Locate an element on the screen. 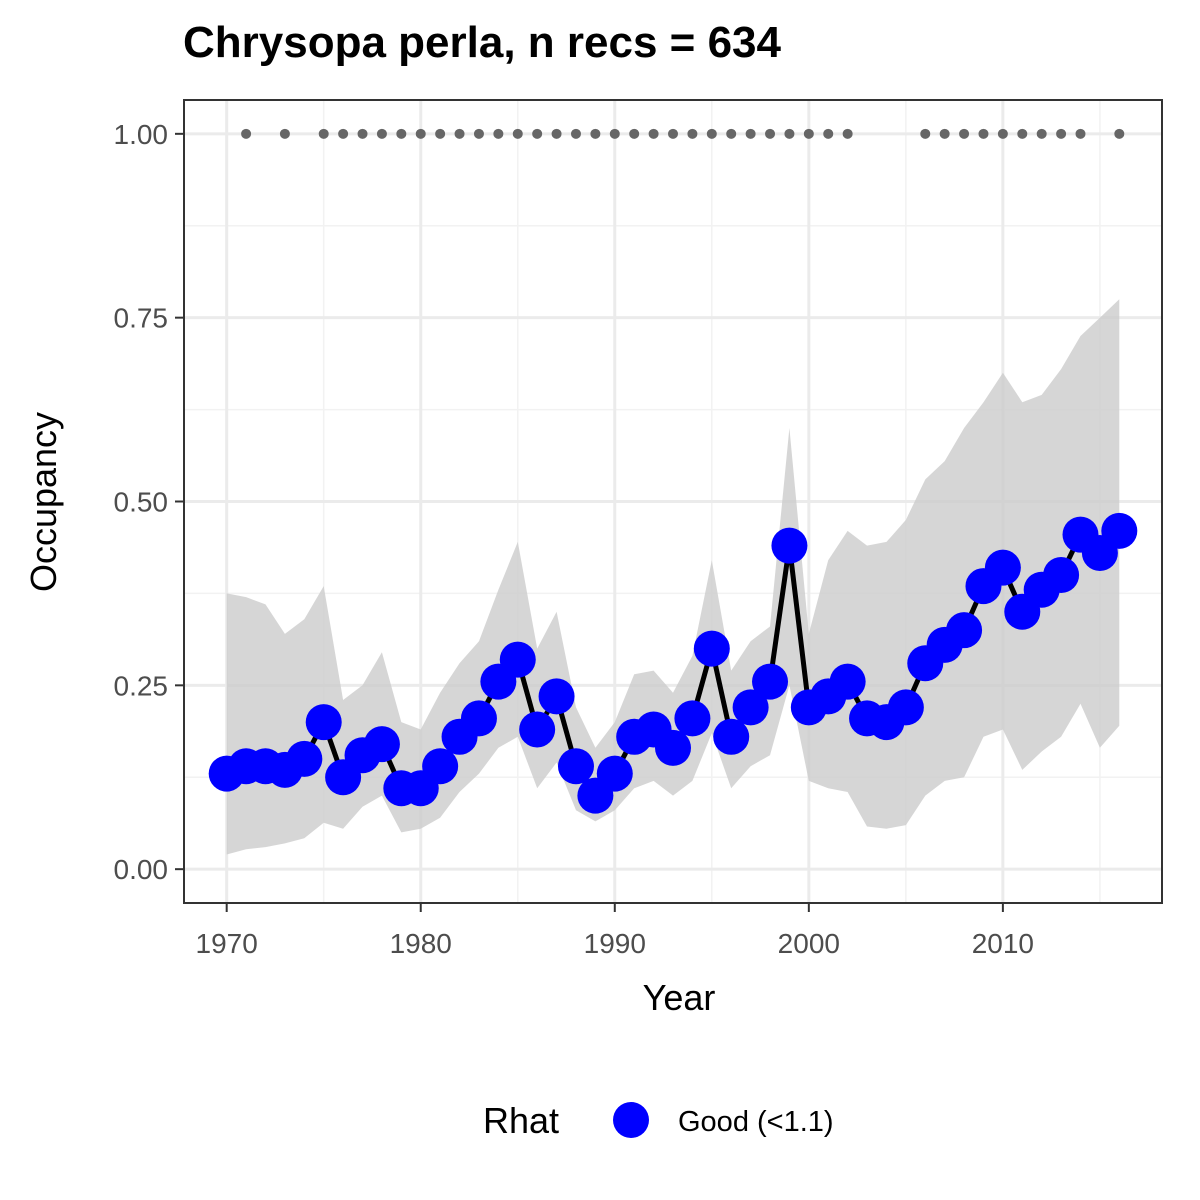  x-tick-label: 1980 is located at coordinates (421, 943).